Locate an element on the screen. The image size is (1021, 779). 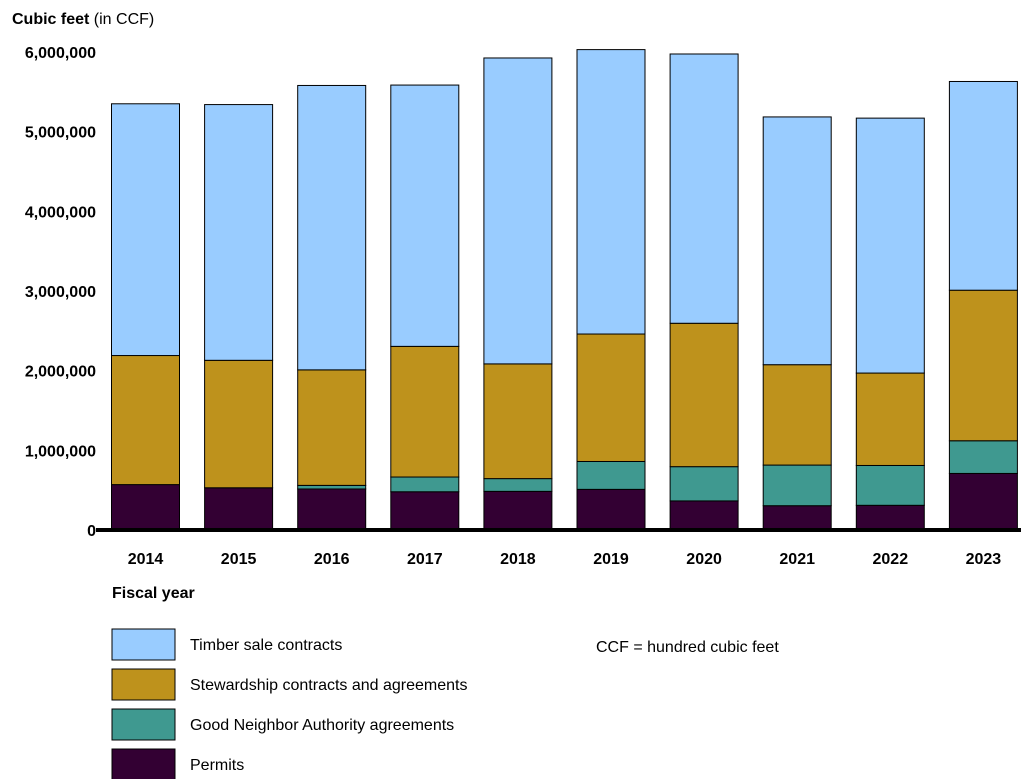
x-tick-label: 2017 is located at coordinates (425, 559).